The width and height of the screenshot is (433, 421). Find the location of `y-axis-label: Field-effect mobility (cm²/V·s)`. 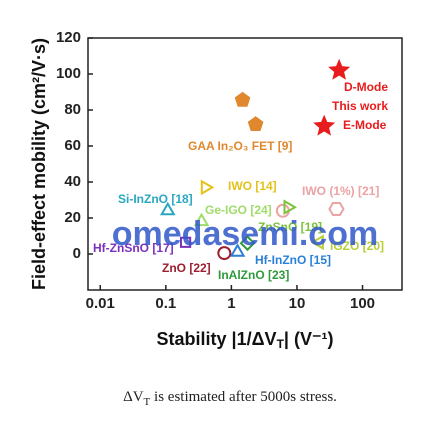

y-axis-label: Field-effect mobility (cm²/V·s) is located at coordinates (39, 164).